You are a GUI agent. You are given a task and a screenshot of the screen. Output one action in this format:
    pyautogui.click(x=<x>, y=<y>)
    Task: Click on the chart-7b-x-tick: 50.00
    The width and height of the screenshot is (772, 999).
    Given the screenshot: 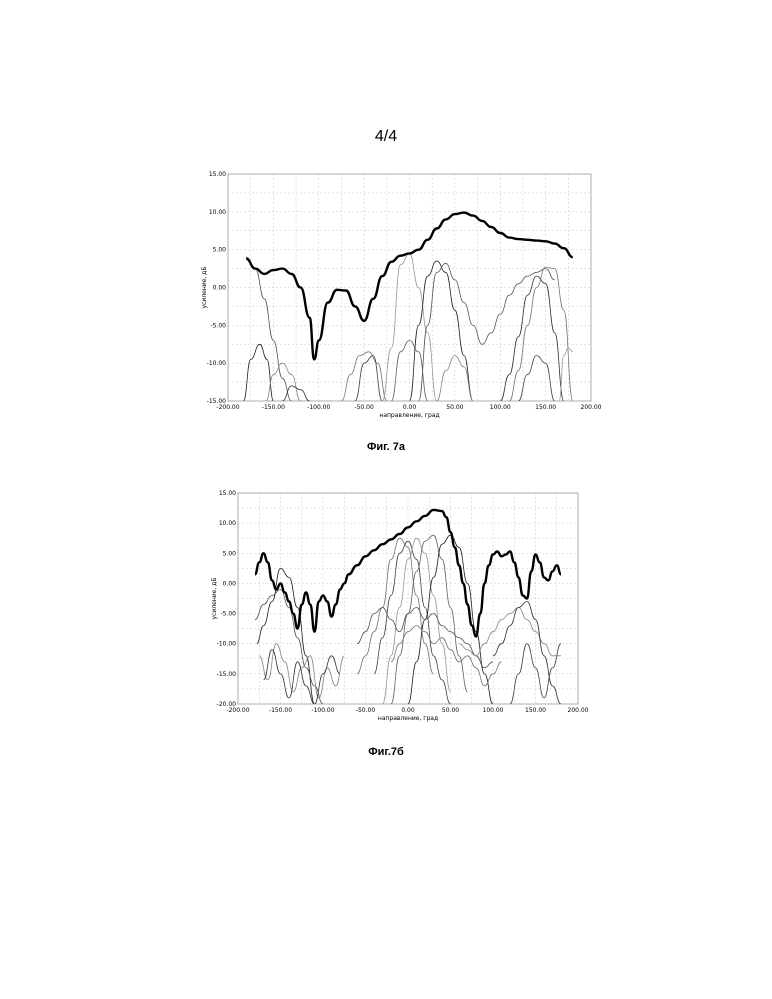 What is the action you would take?
    pyautogui.click(x=450, y=710)
    